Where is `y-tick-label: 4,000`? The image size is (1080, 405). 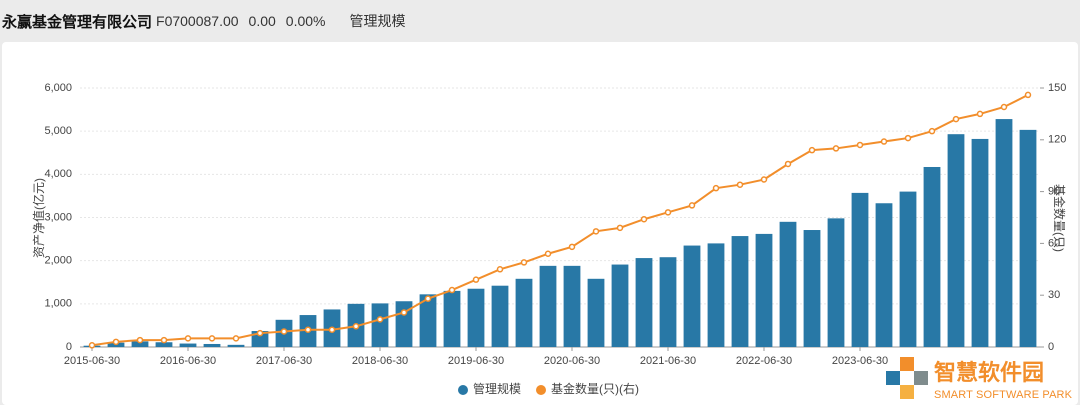 y-tick-label: 4,000 is located at coordinates (58, 174).